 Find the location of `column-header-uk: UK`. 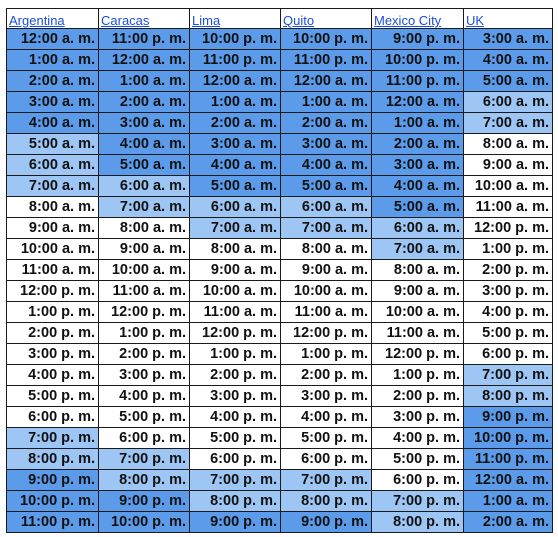

column-header-uk: UK is located at coordinates (508, 18).